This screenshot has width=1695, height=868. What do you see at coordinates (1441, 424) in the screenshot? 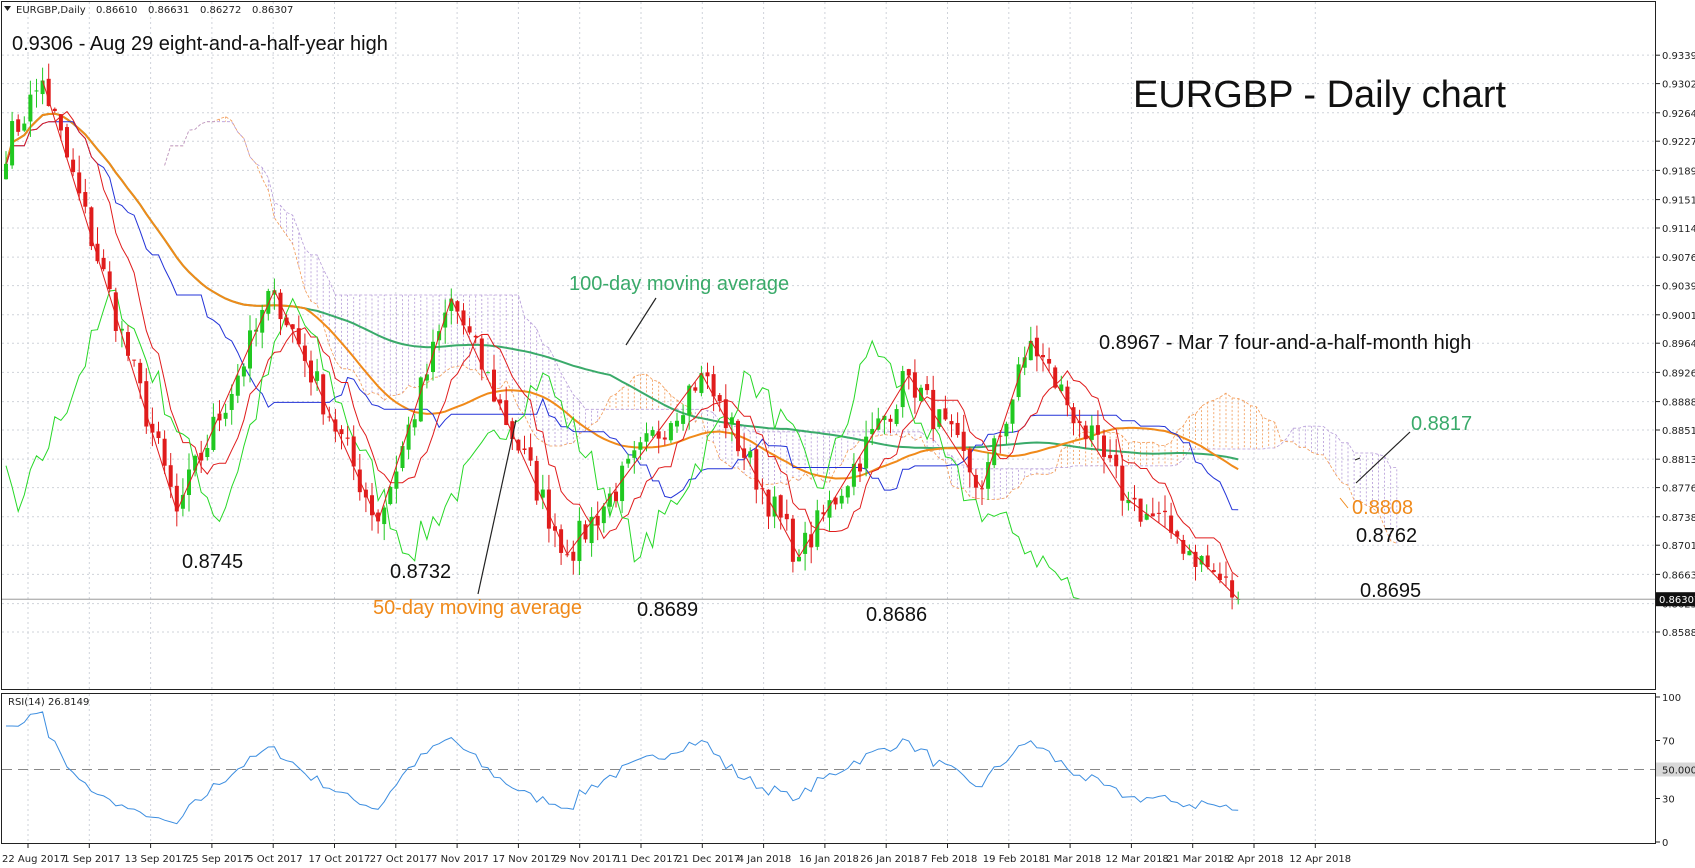
I see `annotation-0.8817: 0.8817` at bounding box center [1441, 424].